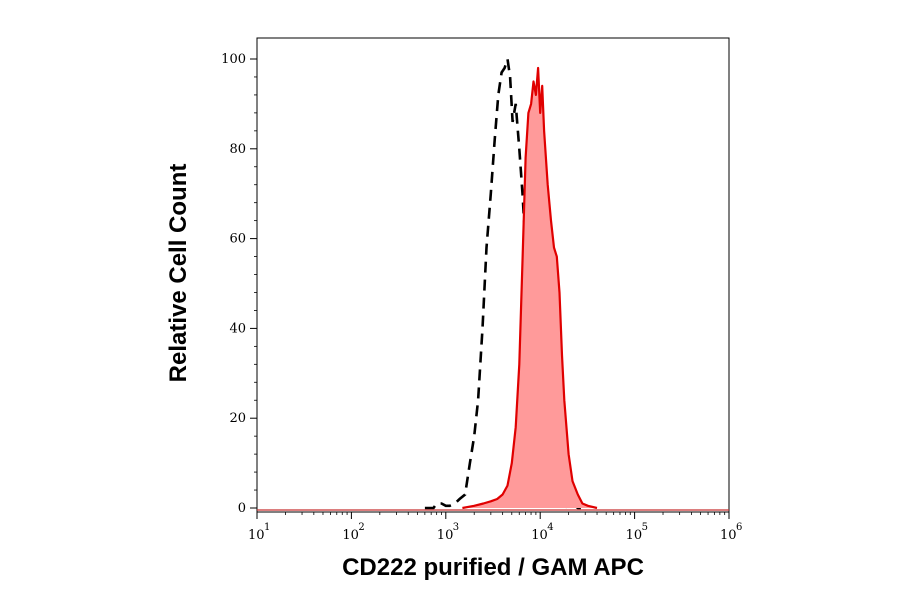  What do you see at coordinates (550, 527) in the screenshot?
I see `x-tick-exponent: 4` at bounding box center [550, 527].